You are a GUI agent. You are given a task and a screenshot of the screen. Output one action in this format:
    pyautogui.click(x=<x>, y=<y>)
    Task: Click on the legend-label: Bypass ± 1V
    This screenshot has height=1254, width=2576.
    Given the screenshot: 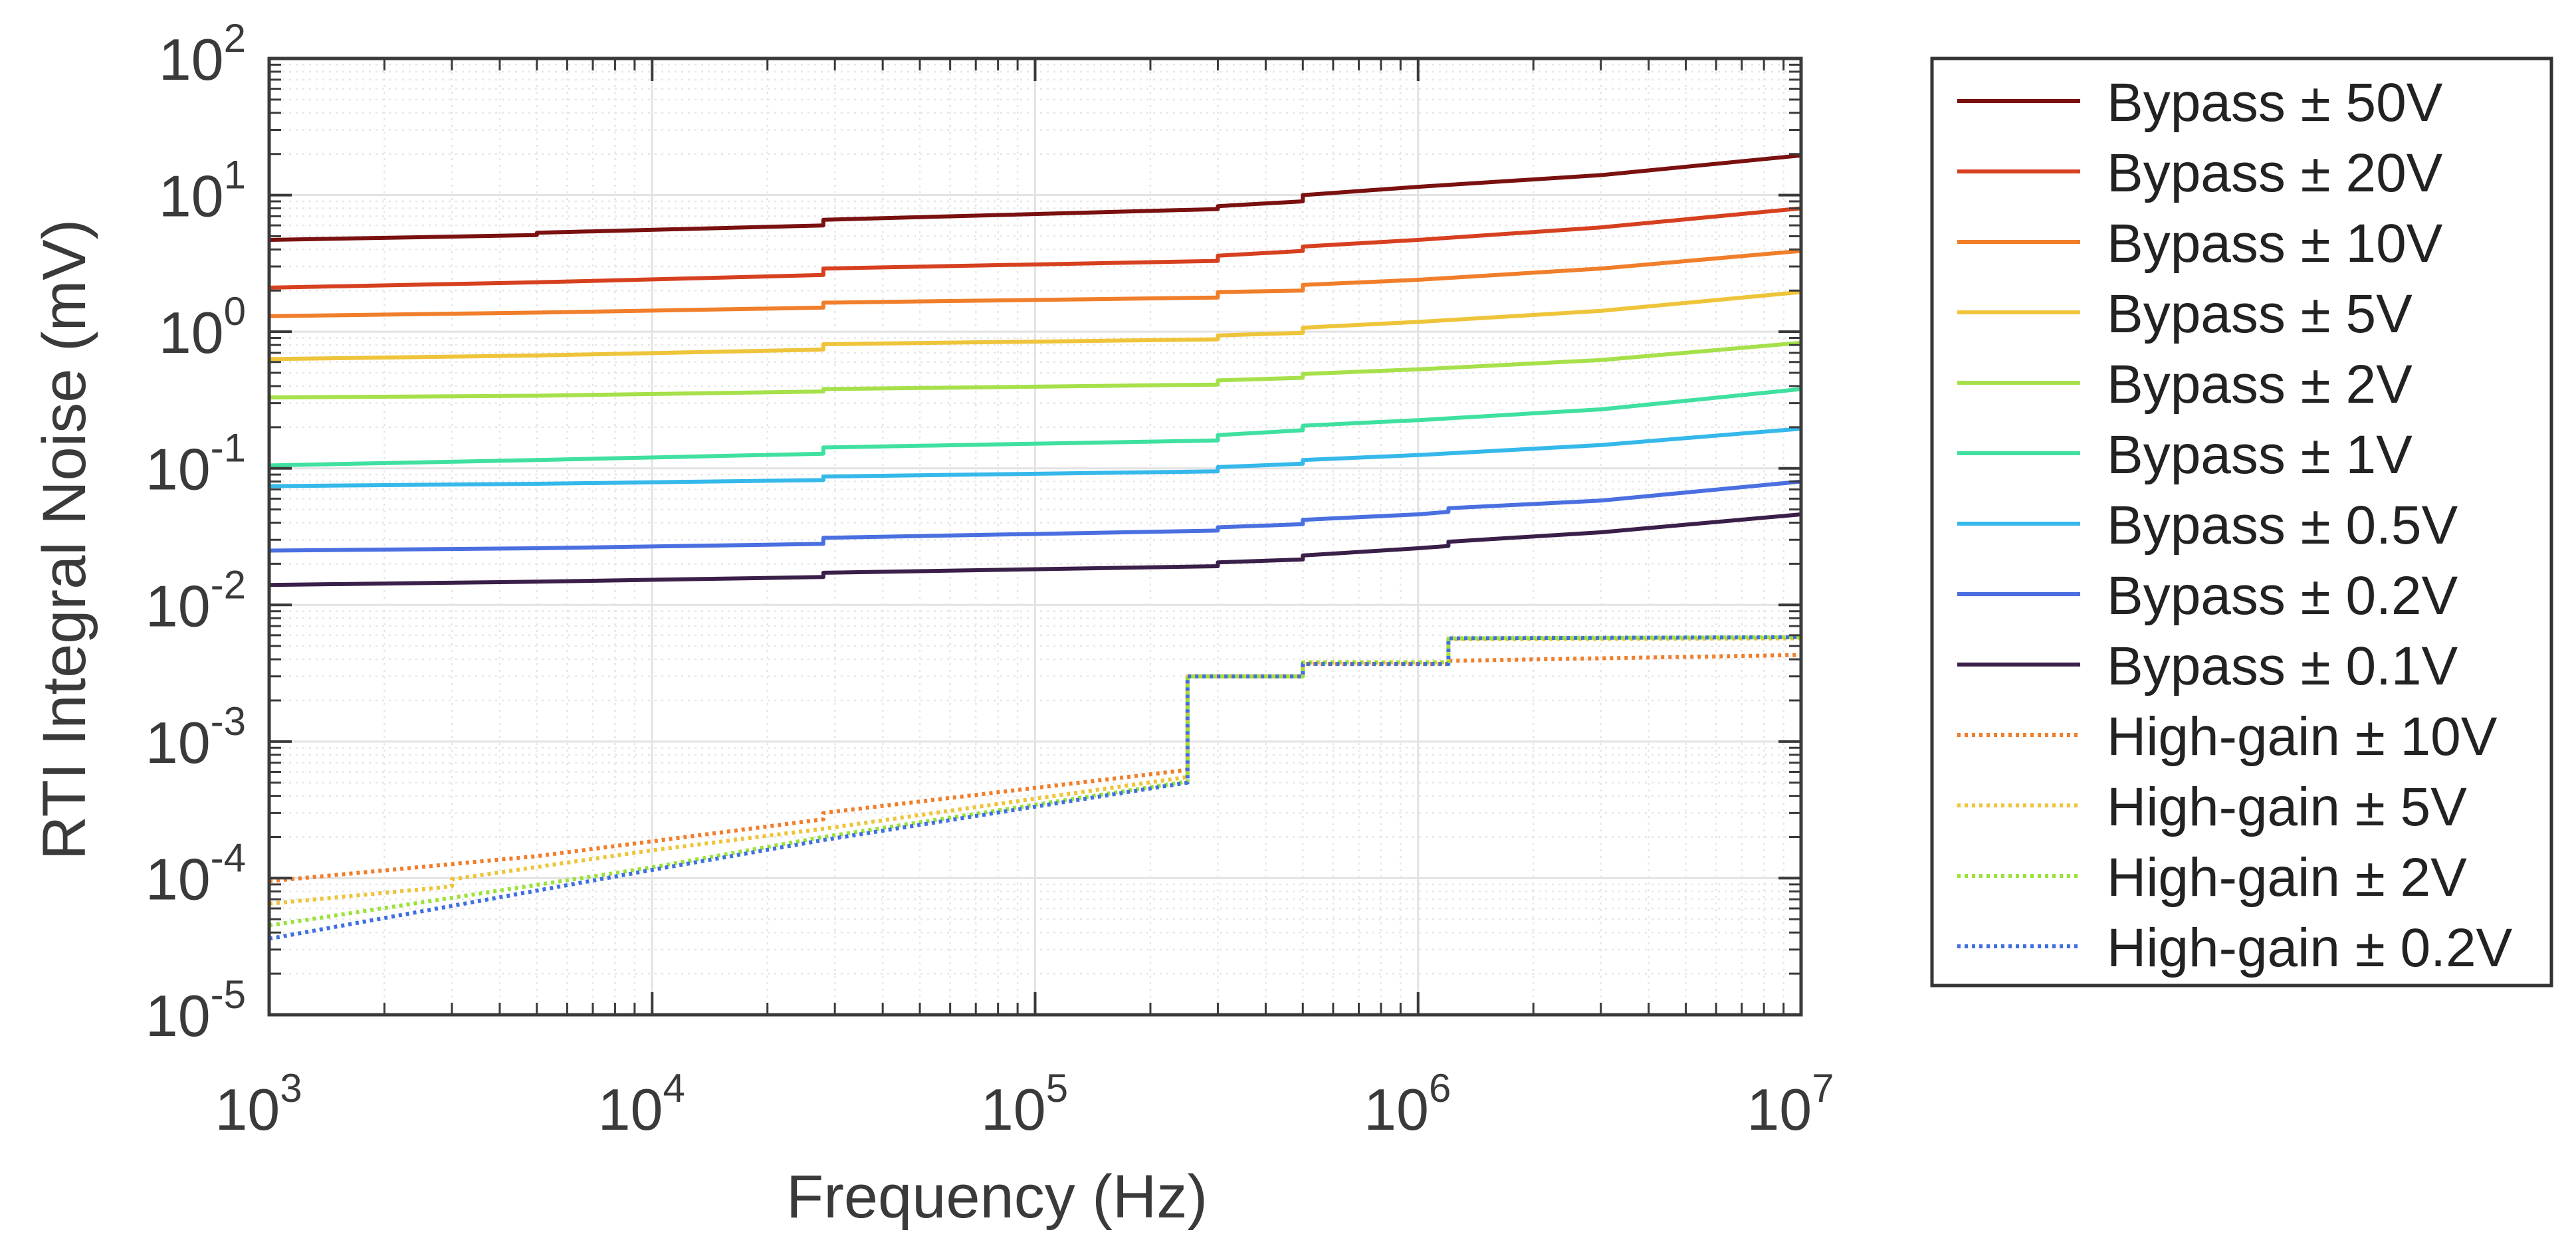 What is the action you would take?
    pyautogui.click(x=2260, y=455)
    